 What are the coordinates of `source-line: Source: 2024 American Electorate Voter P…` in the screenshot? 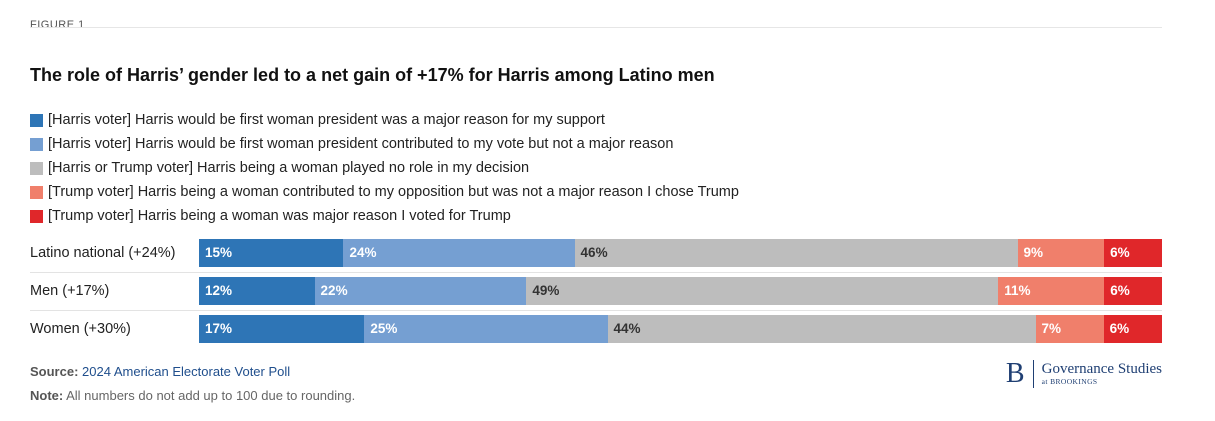 It's located at (160, 371).